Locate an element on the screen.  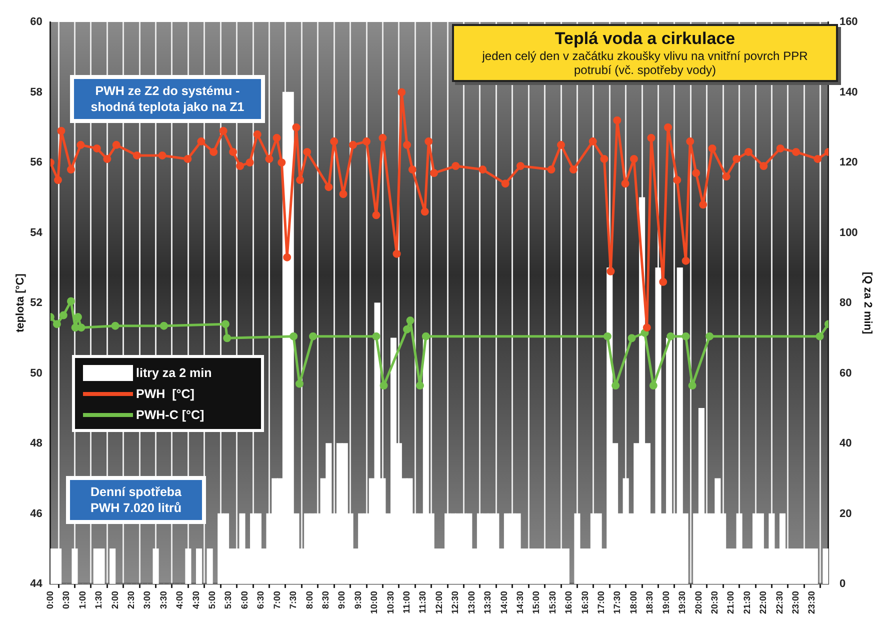
x-tick-label: 21:30 is located at coordinates (747, 602).